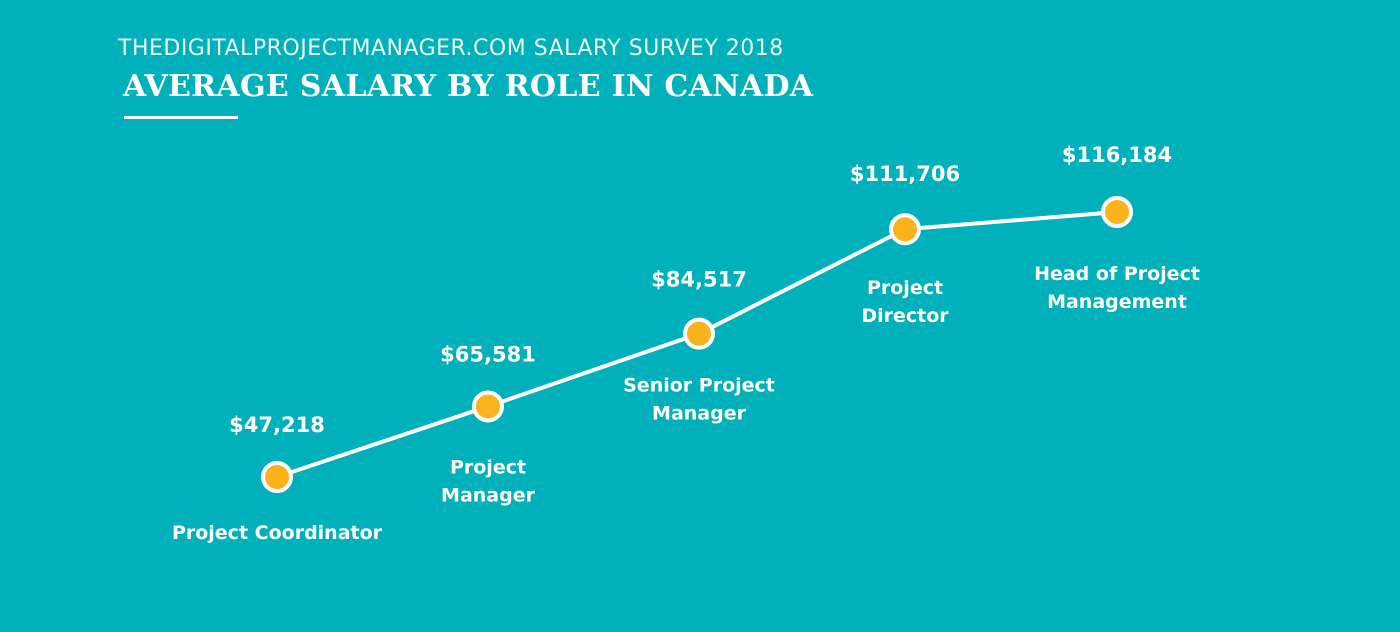  I want to click on data-value-label: $84,517, so click(699, 280).